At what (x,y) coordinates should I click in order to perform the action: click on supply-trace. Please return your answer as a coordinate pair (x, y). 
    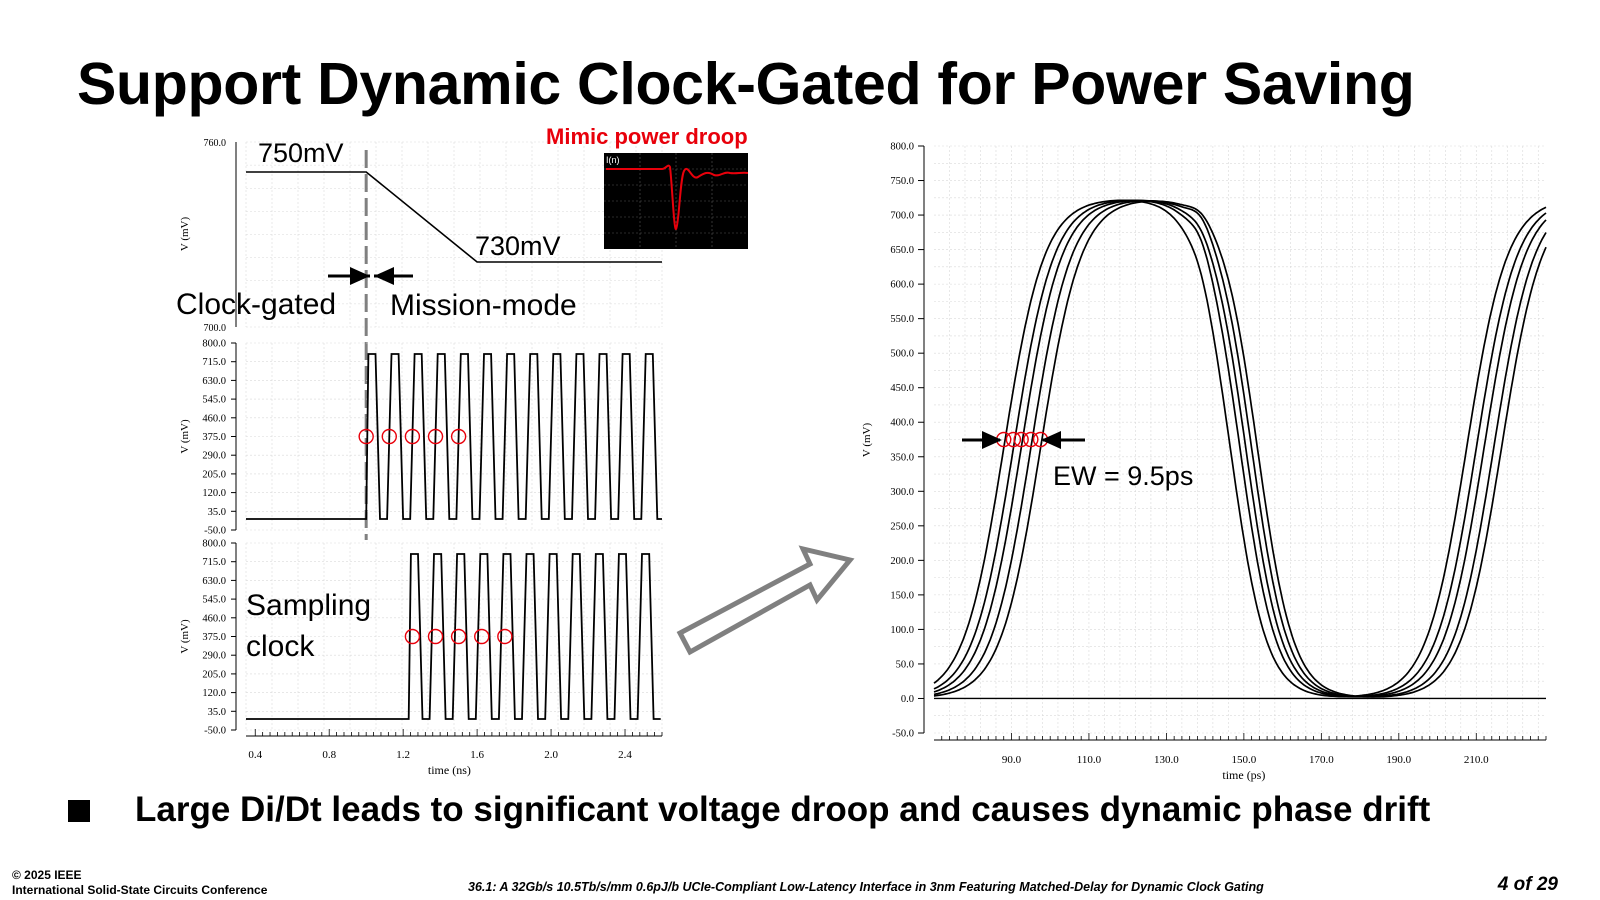
    Looking at the image, I should click on (454, 217).